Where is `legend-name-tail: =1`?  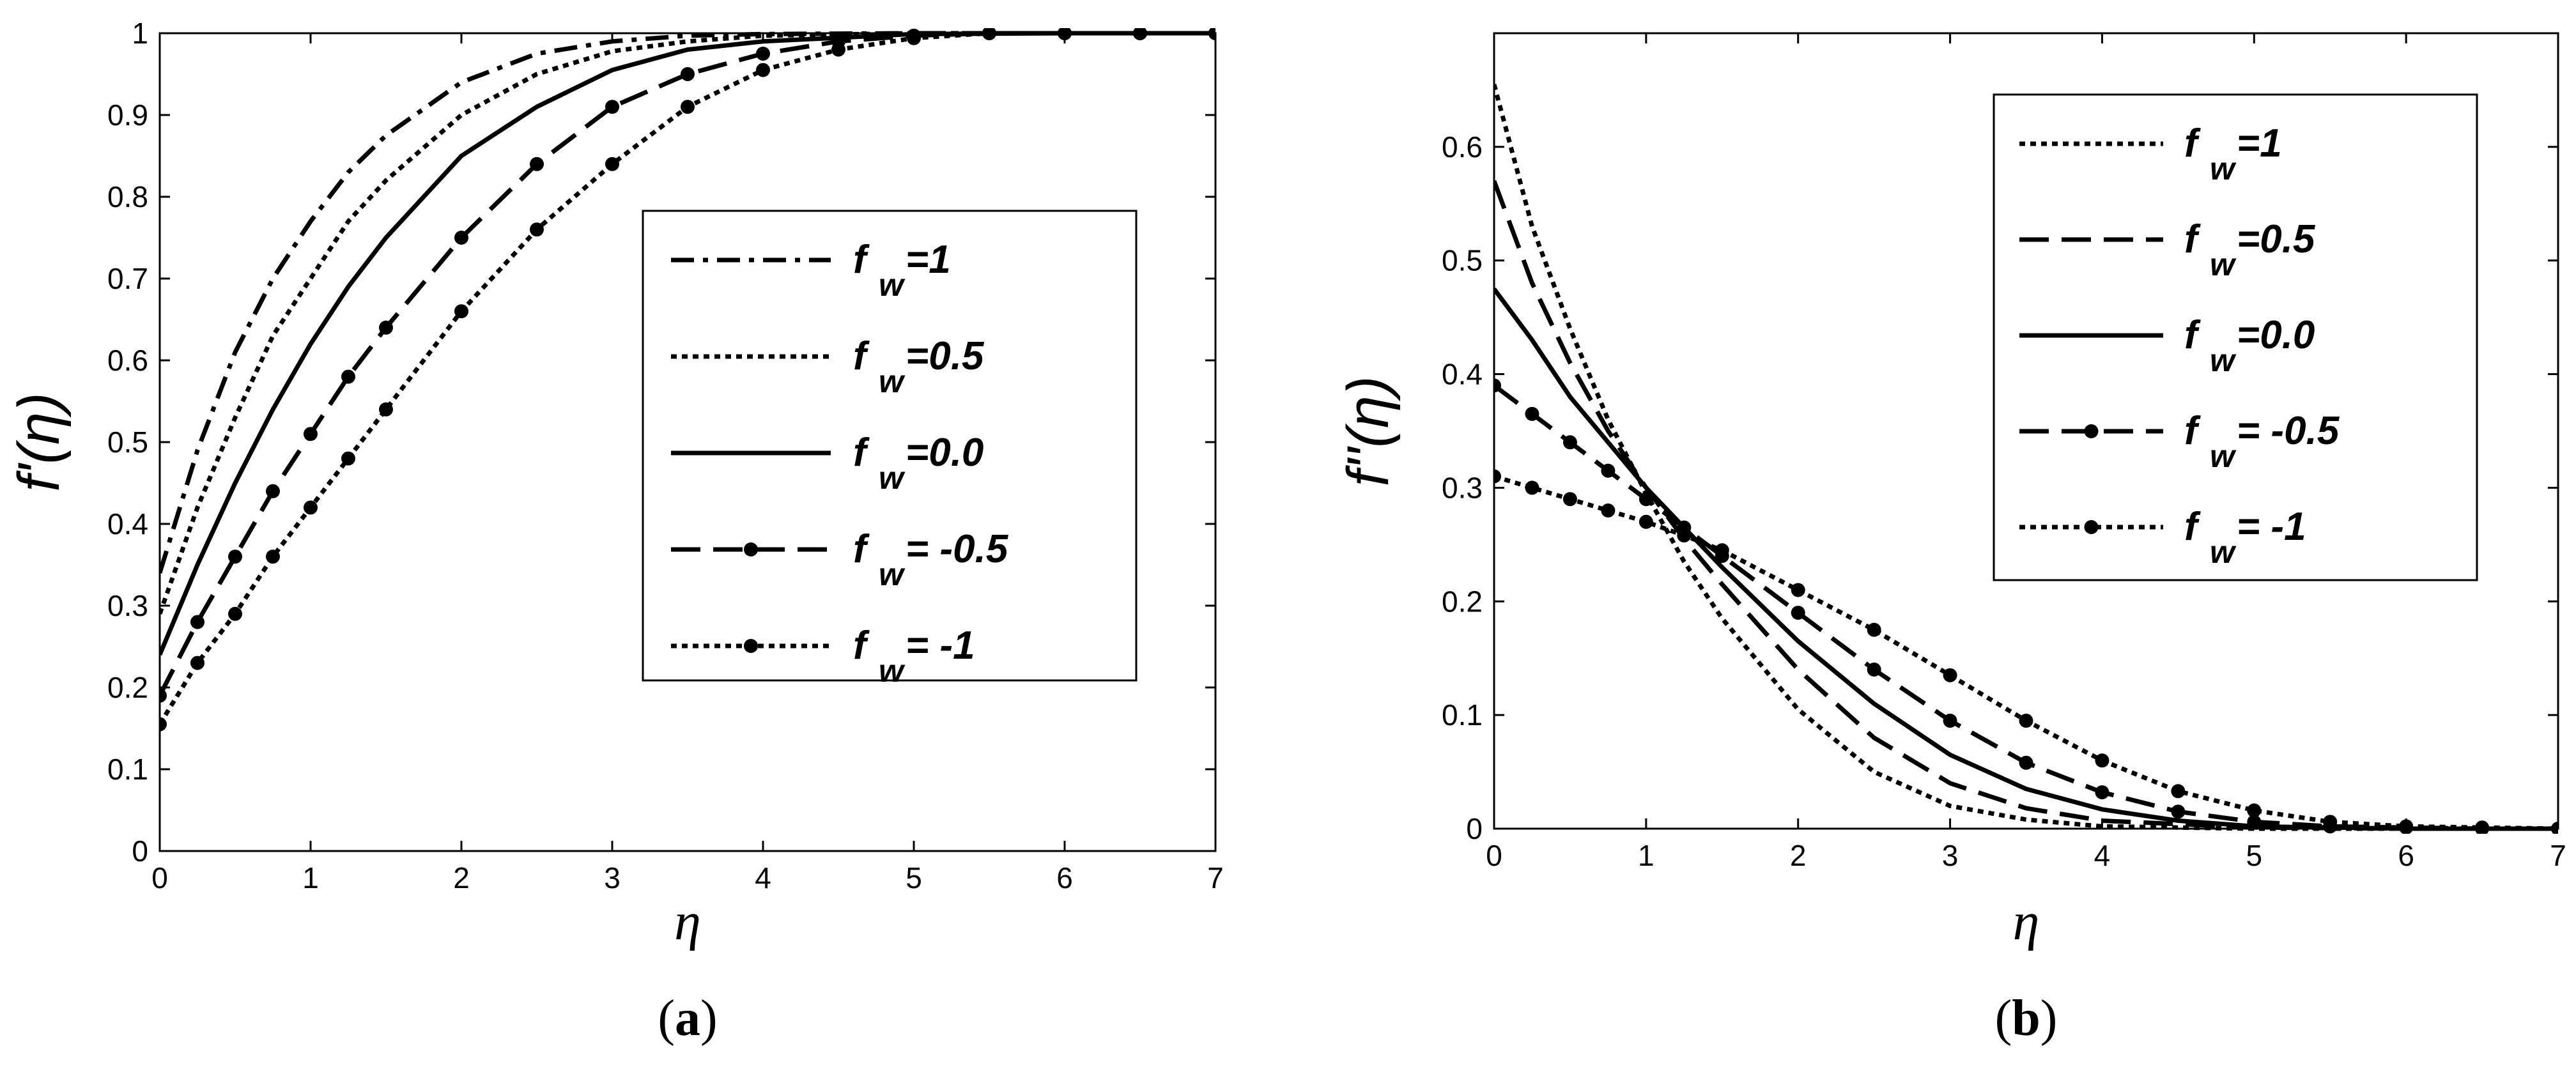 legend-name-tail: =1 is located at coordinates (2259, 143).